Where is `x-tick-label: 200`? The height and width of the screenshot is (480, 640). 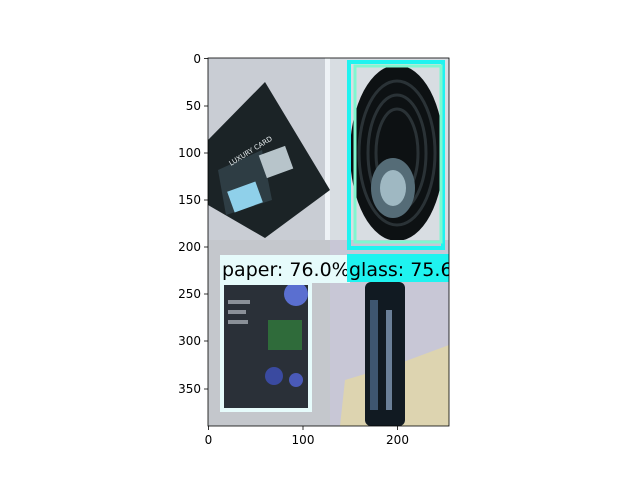
x-tick-label: 200 is located at coordinates (397, 440).